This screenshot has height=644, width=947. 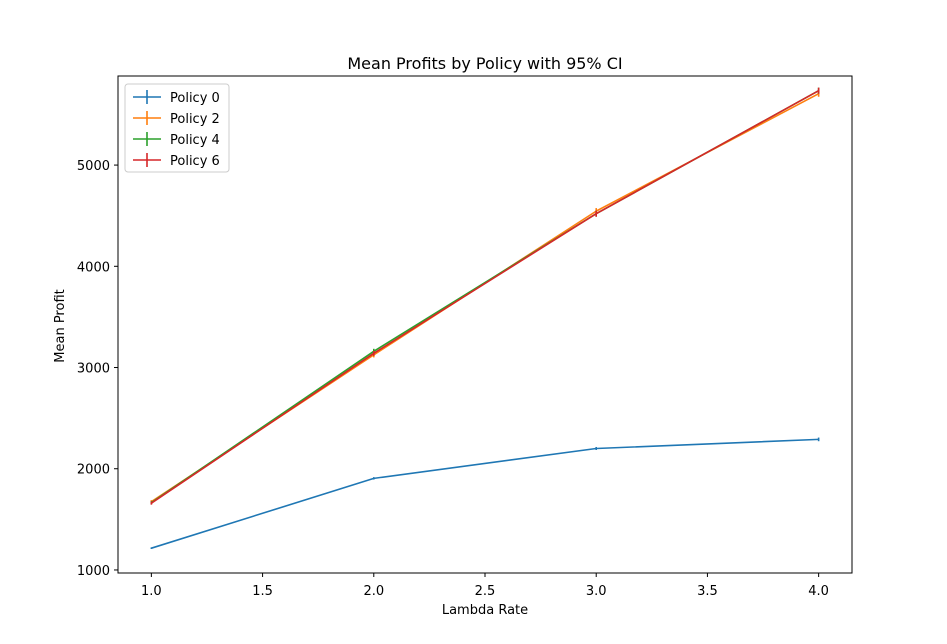 I want to click on x-tick-label: 1.0, so click(x=151, y=591).